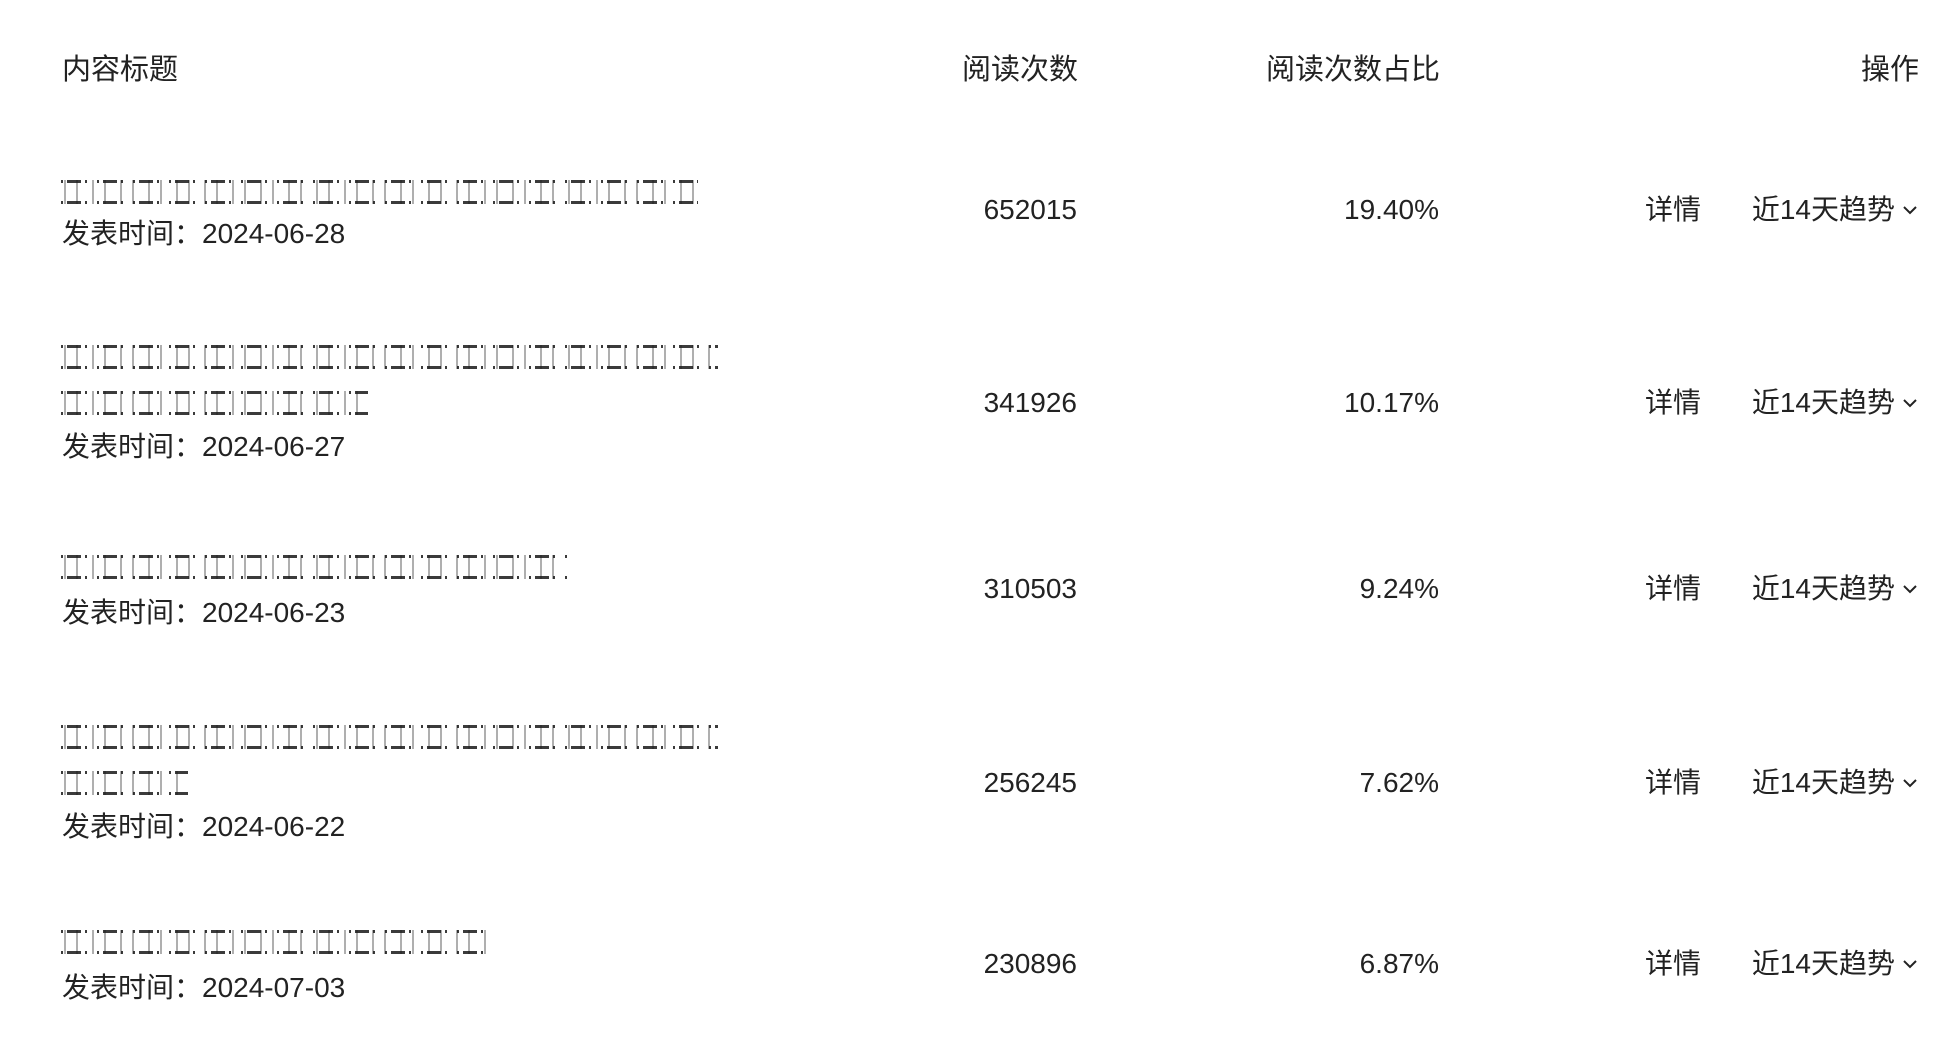 The image size is (1957, 1057). What do you see at coordinates (1399, 963) in the screenshot?
I see `read-share: 6.87%` at bounding box center [1399, 963].